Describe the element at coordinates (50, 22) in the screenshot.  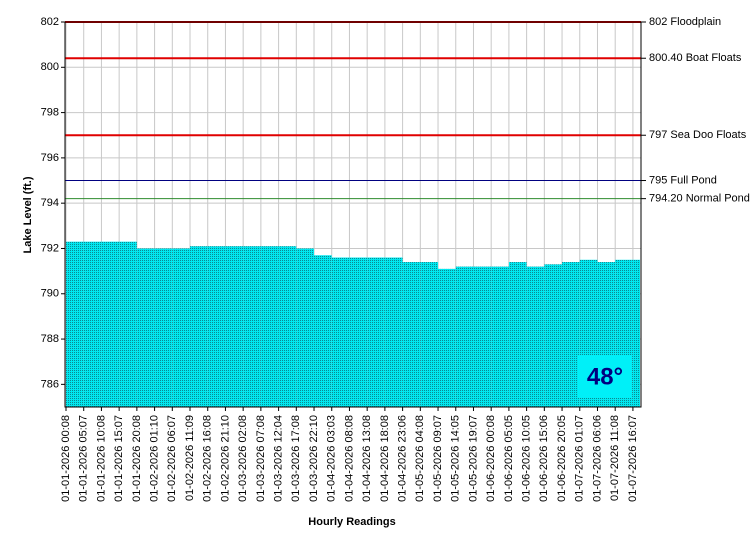
I see `y-tick-label: 802` at that location.